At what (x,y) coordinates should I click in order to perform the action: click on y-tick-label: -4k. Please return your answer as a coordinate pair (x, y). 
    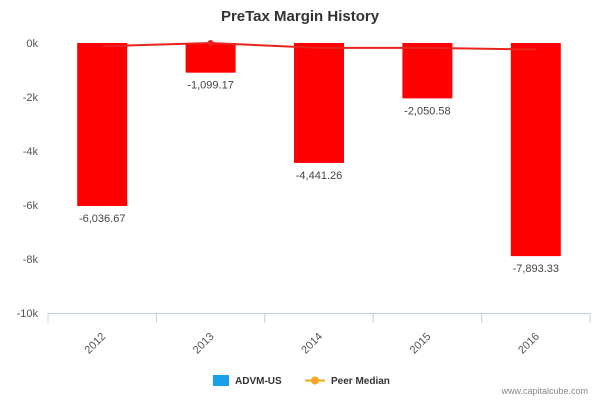
    Looking at the image, I should click on (31, 152).